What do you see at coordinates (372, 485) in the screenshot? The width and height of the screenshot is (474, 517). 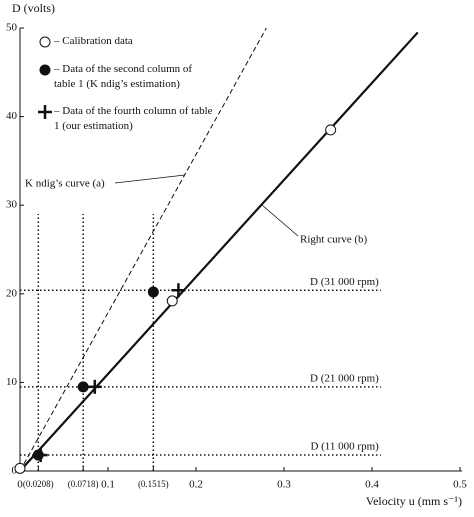 I see `x-tick-label: 0.4` at bounding box center [372, 485].